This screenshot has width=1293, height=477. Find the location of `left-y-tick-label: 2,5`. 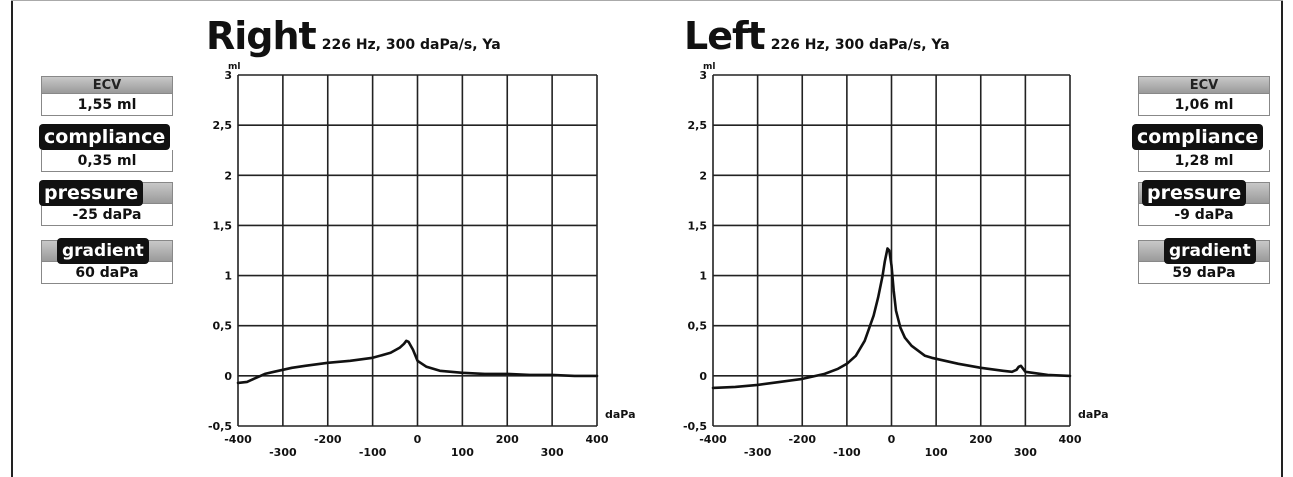

left-y-tick-label: 2,5 is located at coordinates (698, 125).